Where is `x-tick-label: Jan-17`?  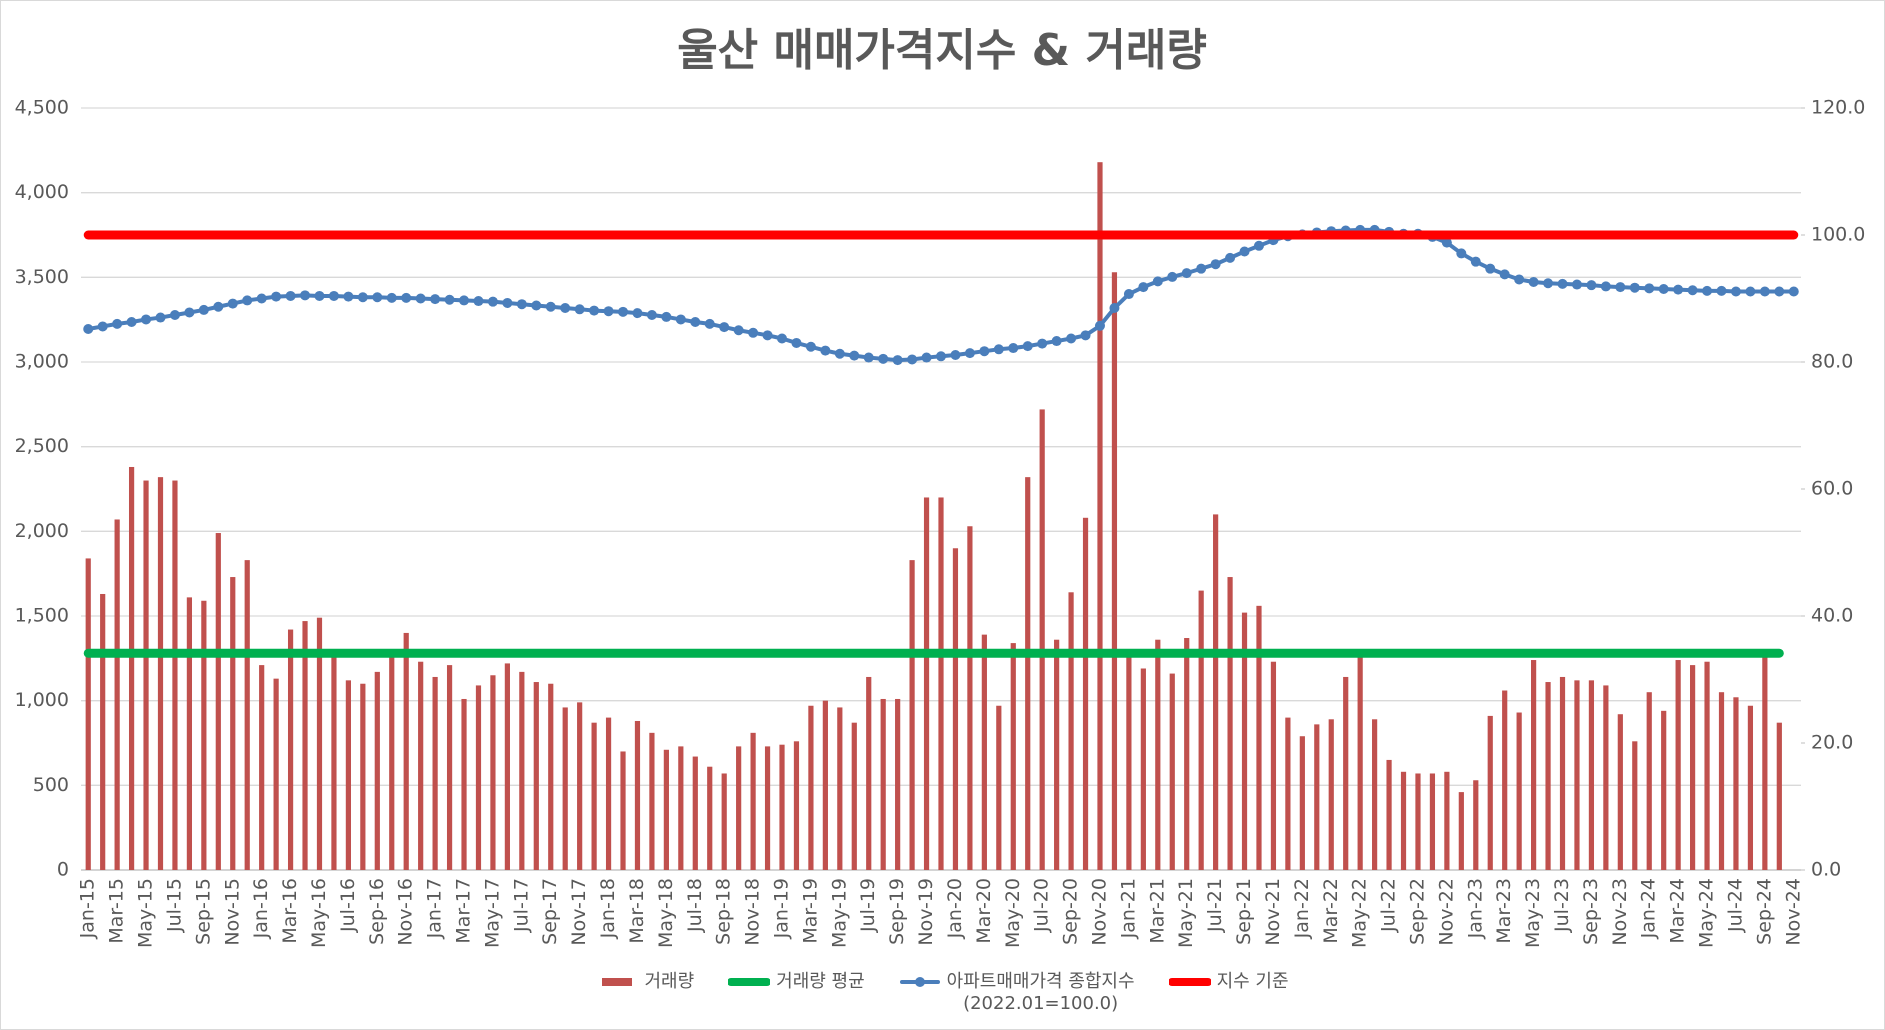
x-tick-label: Jan-17 is located at coordinates (435, 908).